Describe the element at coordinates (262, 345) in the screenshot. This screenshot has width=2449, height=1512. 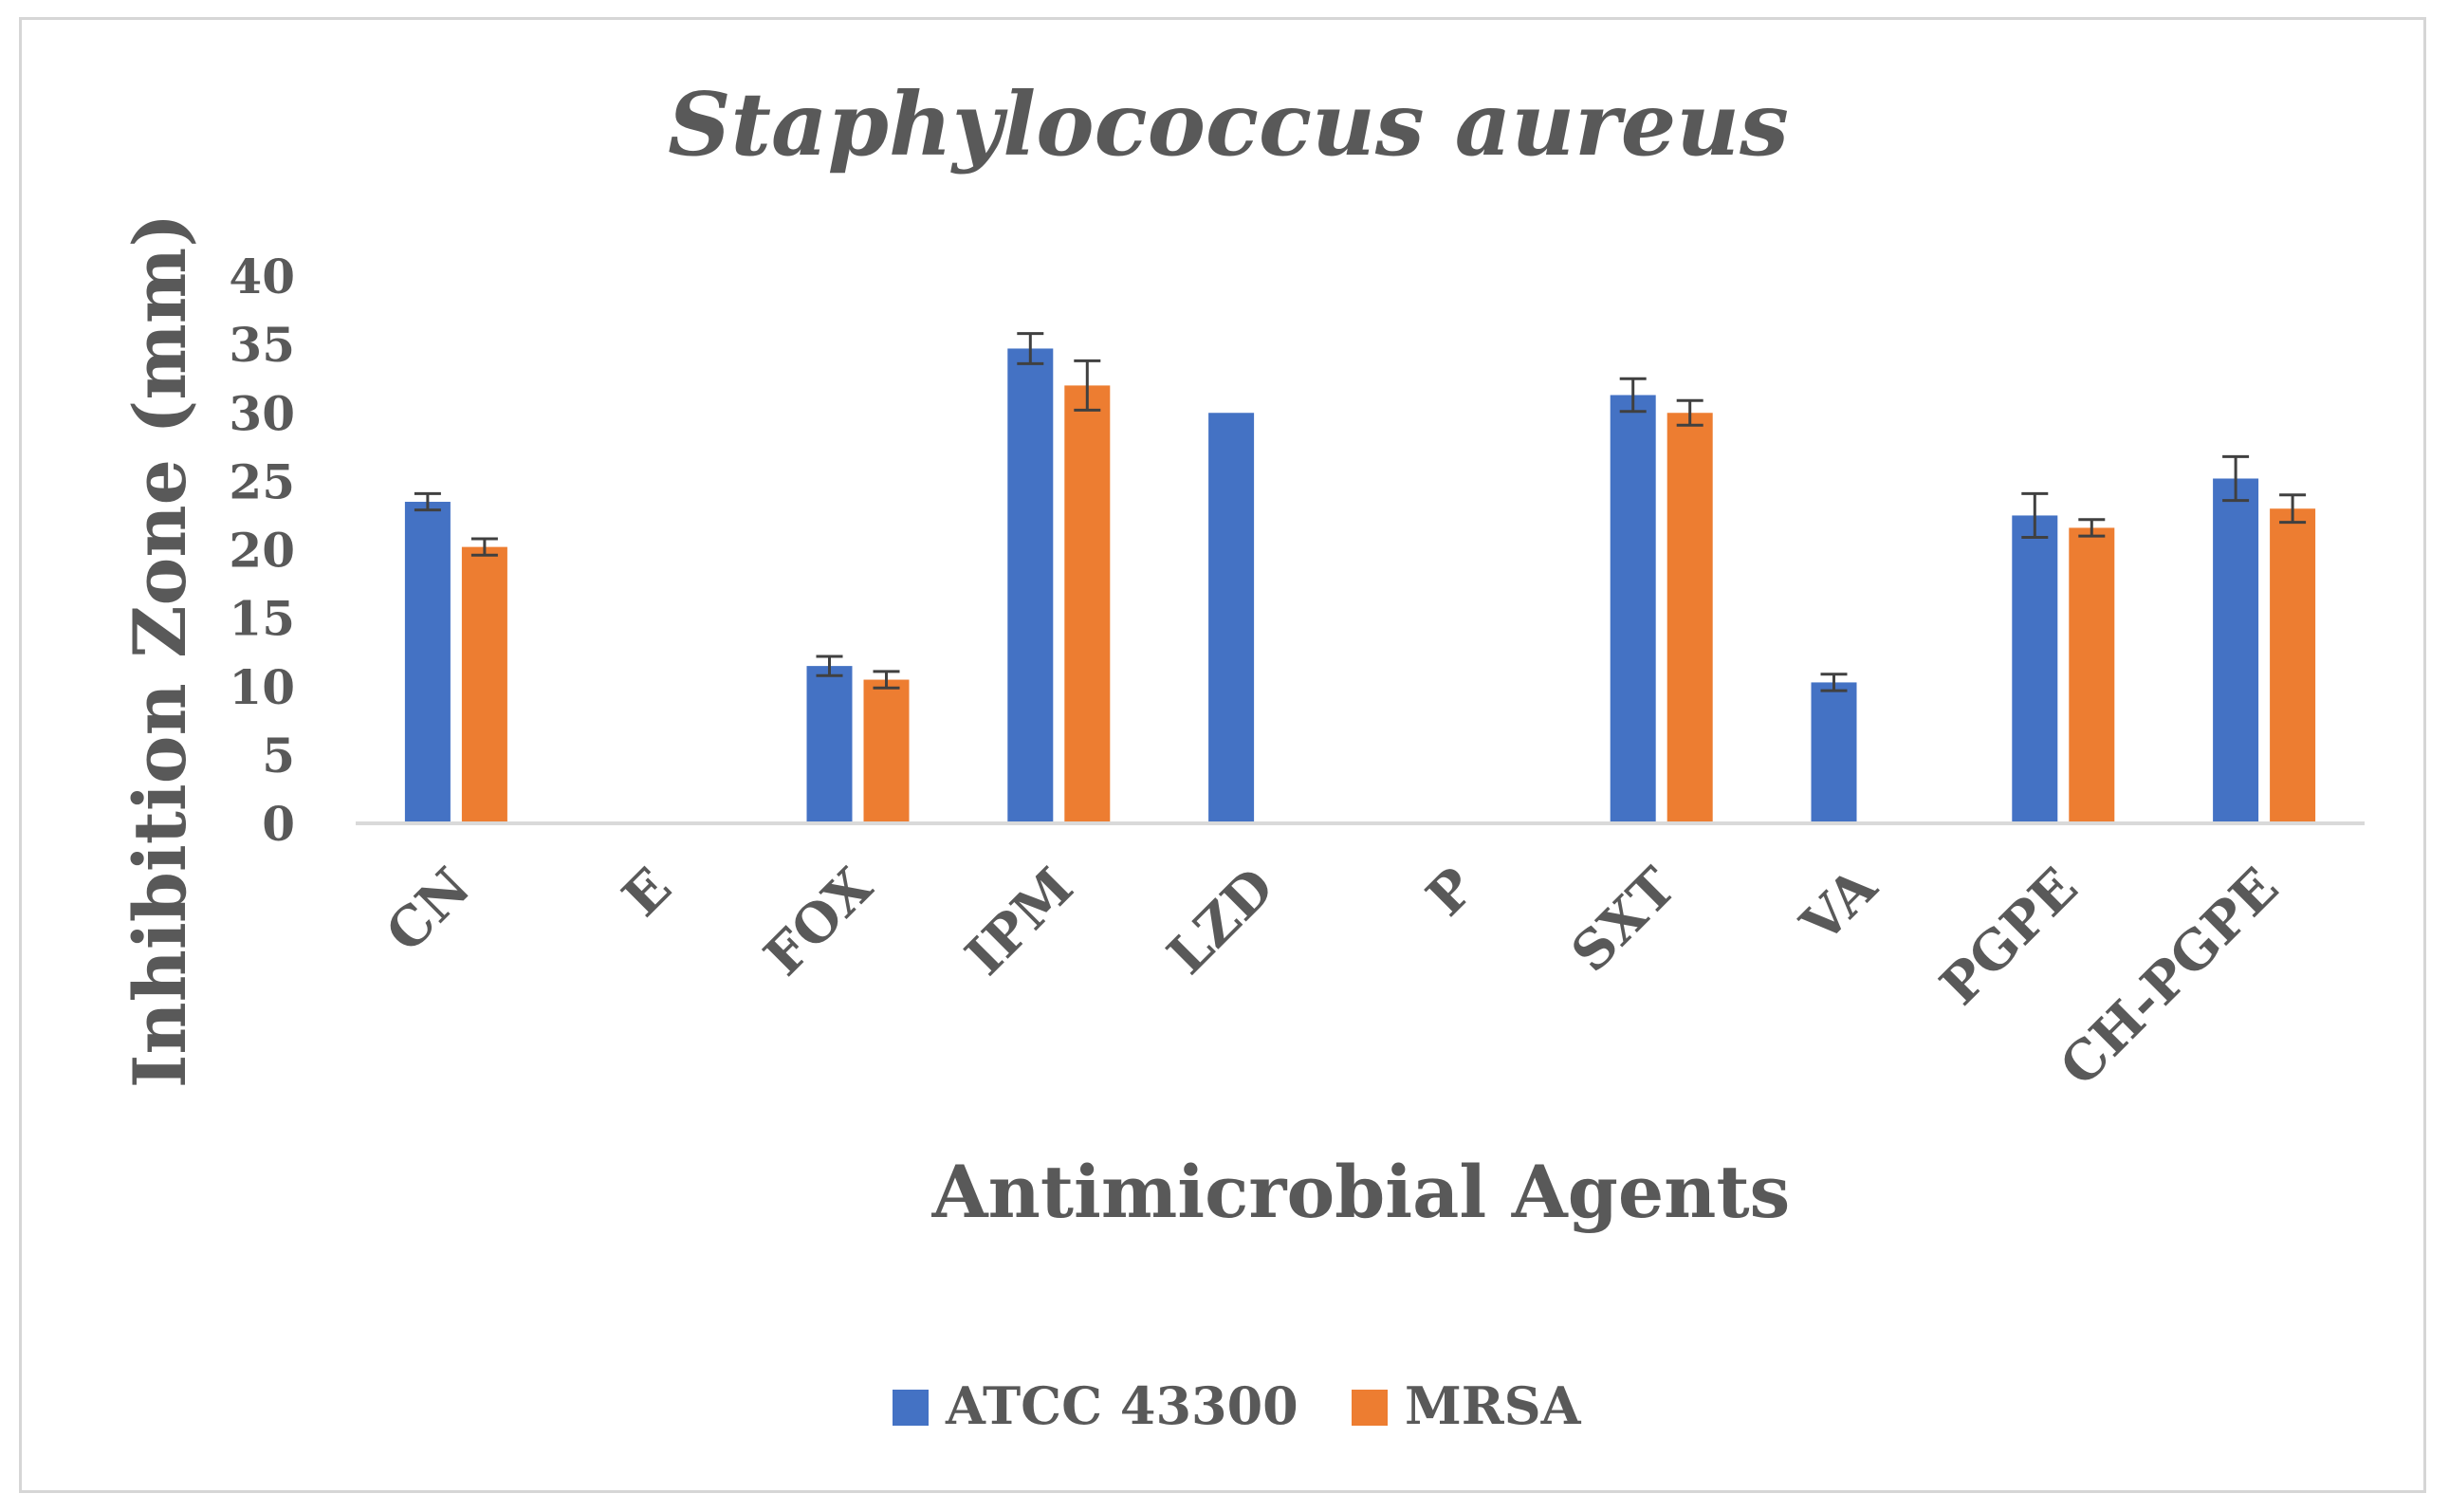
I see `y-tick-label: 35` at that location.